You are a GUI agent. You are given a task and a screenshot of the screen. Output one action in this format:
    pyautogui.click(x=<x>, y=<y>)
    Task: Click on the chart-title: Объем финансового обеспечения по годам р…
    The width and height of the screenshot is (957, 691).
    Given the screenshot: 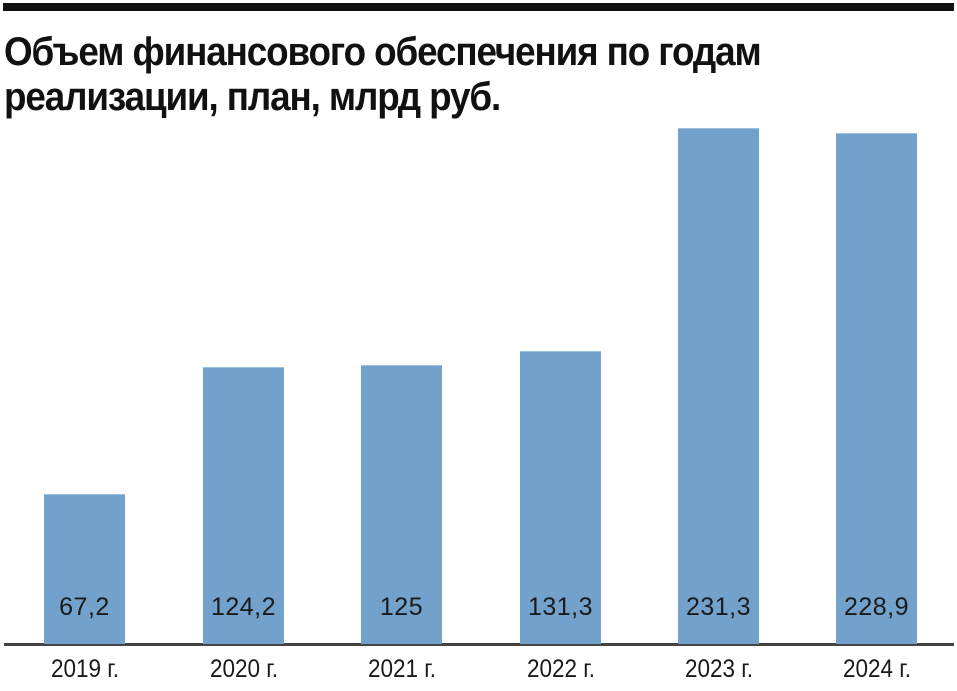 What is the action you would take?
    pyautogui.click(x=383, y=74)
    